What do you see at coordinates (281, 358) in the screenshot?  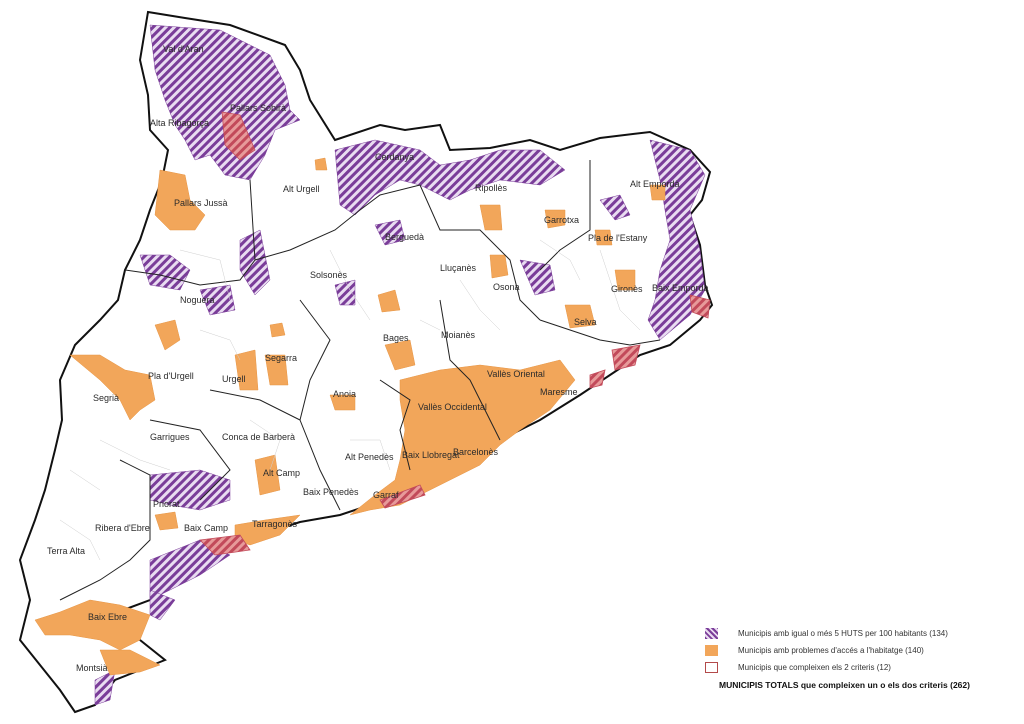 I see `comarca-label: Segarra` at bounding box center [281, 358].